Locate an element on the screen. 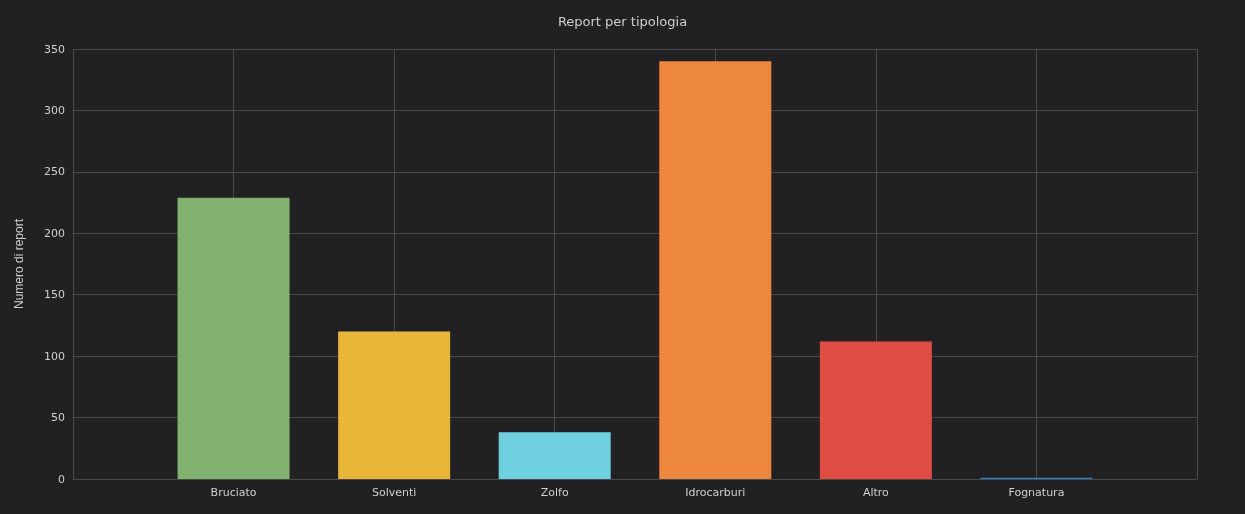  y-tick-label: 100 is located at coordinates (54, 356).